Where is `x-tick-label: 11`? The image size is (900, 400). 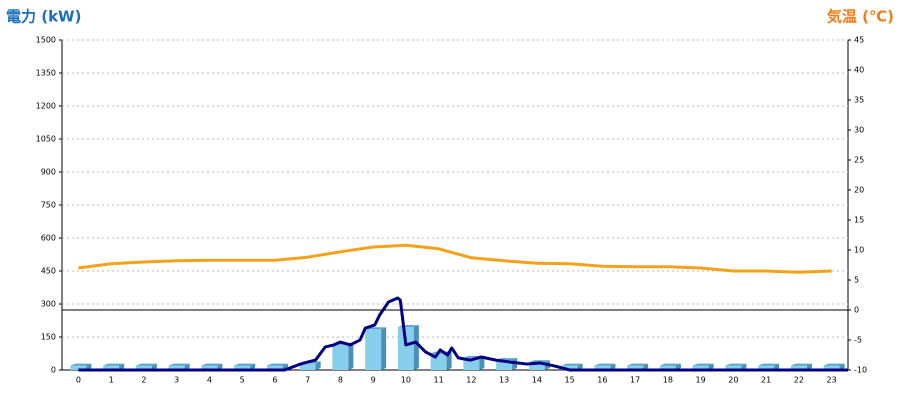
x-tick-label: 11 is located at coordinates (439, 380).